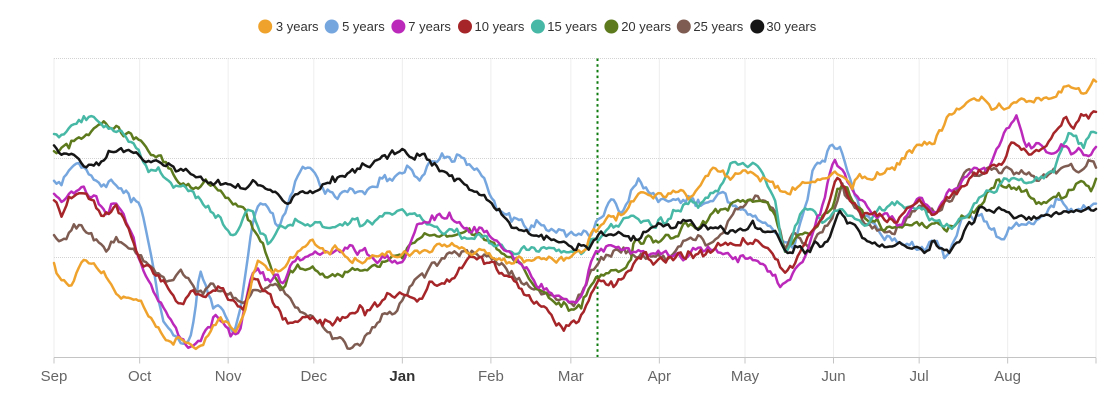  Describe the element at coordinates (919, 376) in the screenshot. I see `svg-text: Jul` at that location.